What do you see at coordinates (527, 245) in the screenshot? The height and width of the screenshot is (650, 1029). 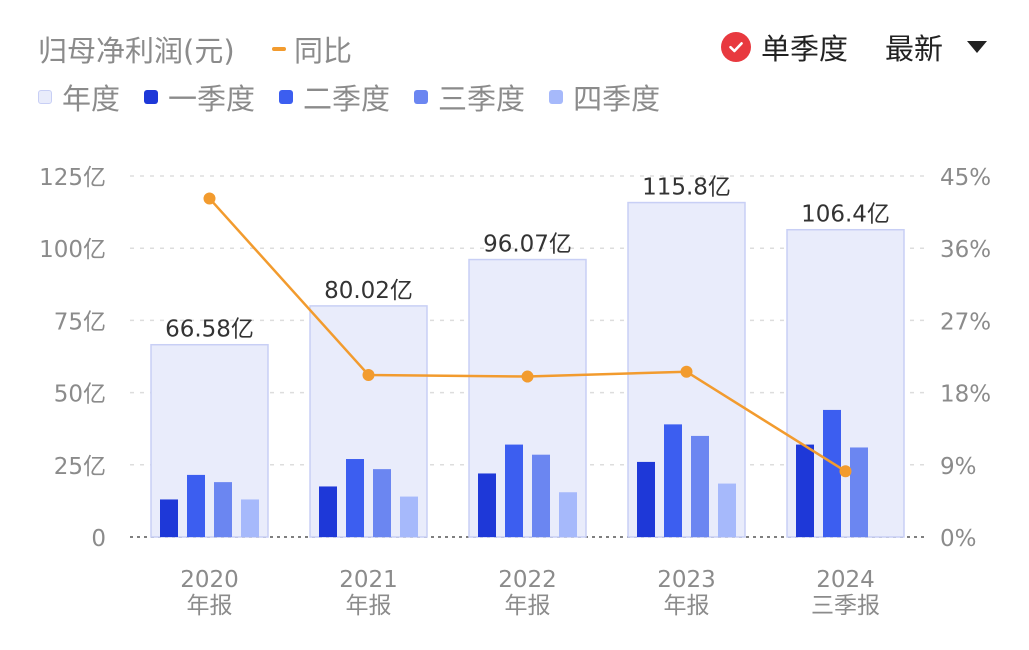 I see `annual-value-label: 96.07亿` at bounding box center [527, 245].